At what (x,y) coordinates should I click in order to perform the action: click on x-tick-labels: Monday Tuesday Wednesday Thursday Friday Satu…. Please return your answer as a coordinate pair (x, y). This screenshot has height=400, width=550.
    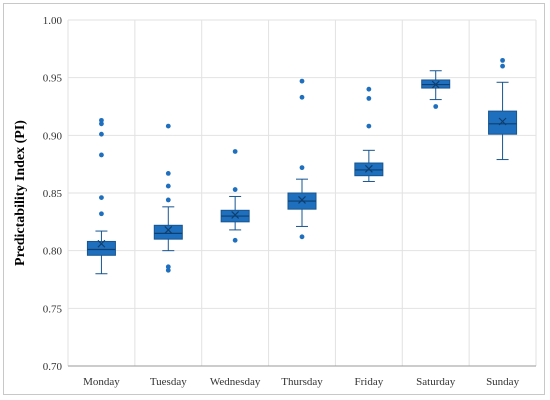
    Looking at the image, I should click on (301, 382).